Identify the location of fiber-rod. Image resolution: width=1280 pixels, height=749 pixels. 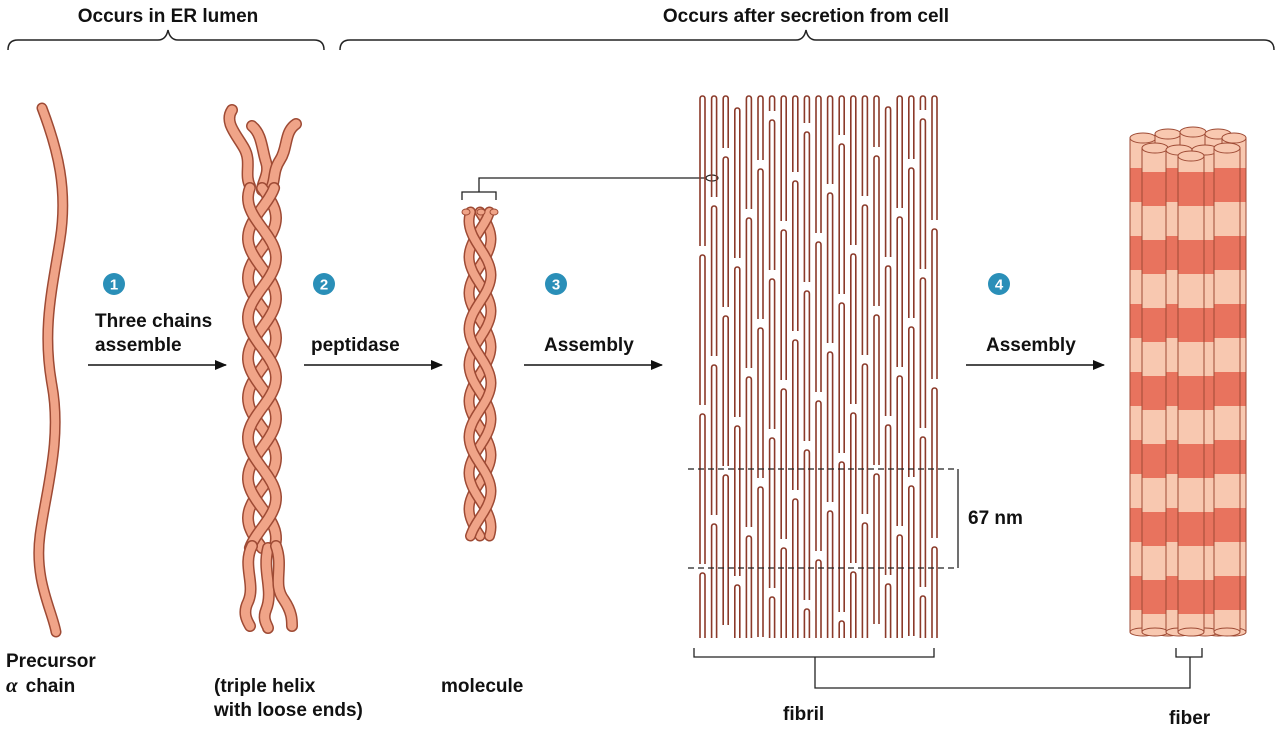
(1155, 389).